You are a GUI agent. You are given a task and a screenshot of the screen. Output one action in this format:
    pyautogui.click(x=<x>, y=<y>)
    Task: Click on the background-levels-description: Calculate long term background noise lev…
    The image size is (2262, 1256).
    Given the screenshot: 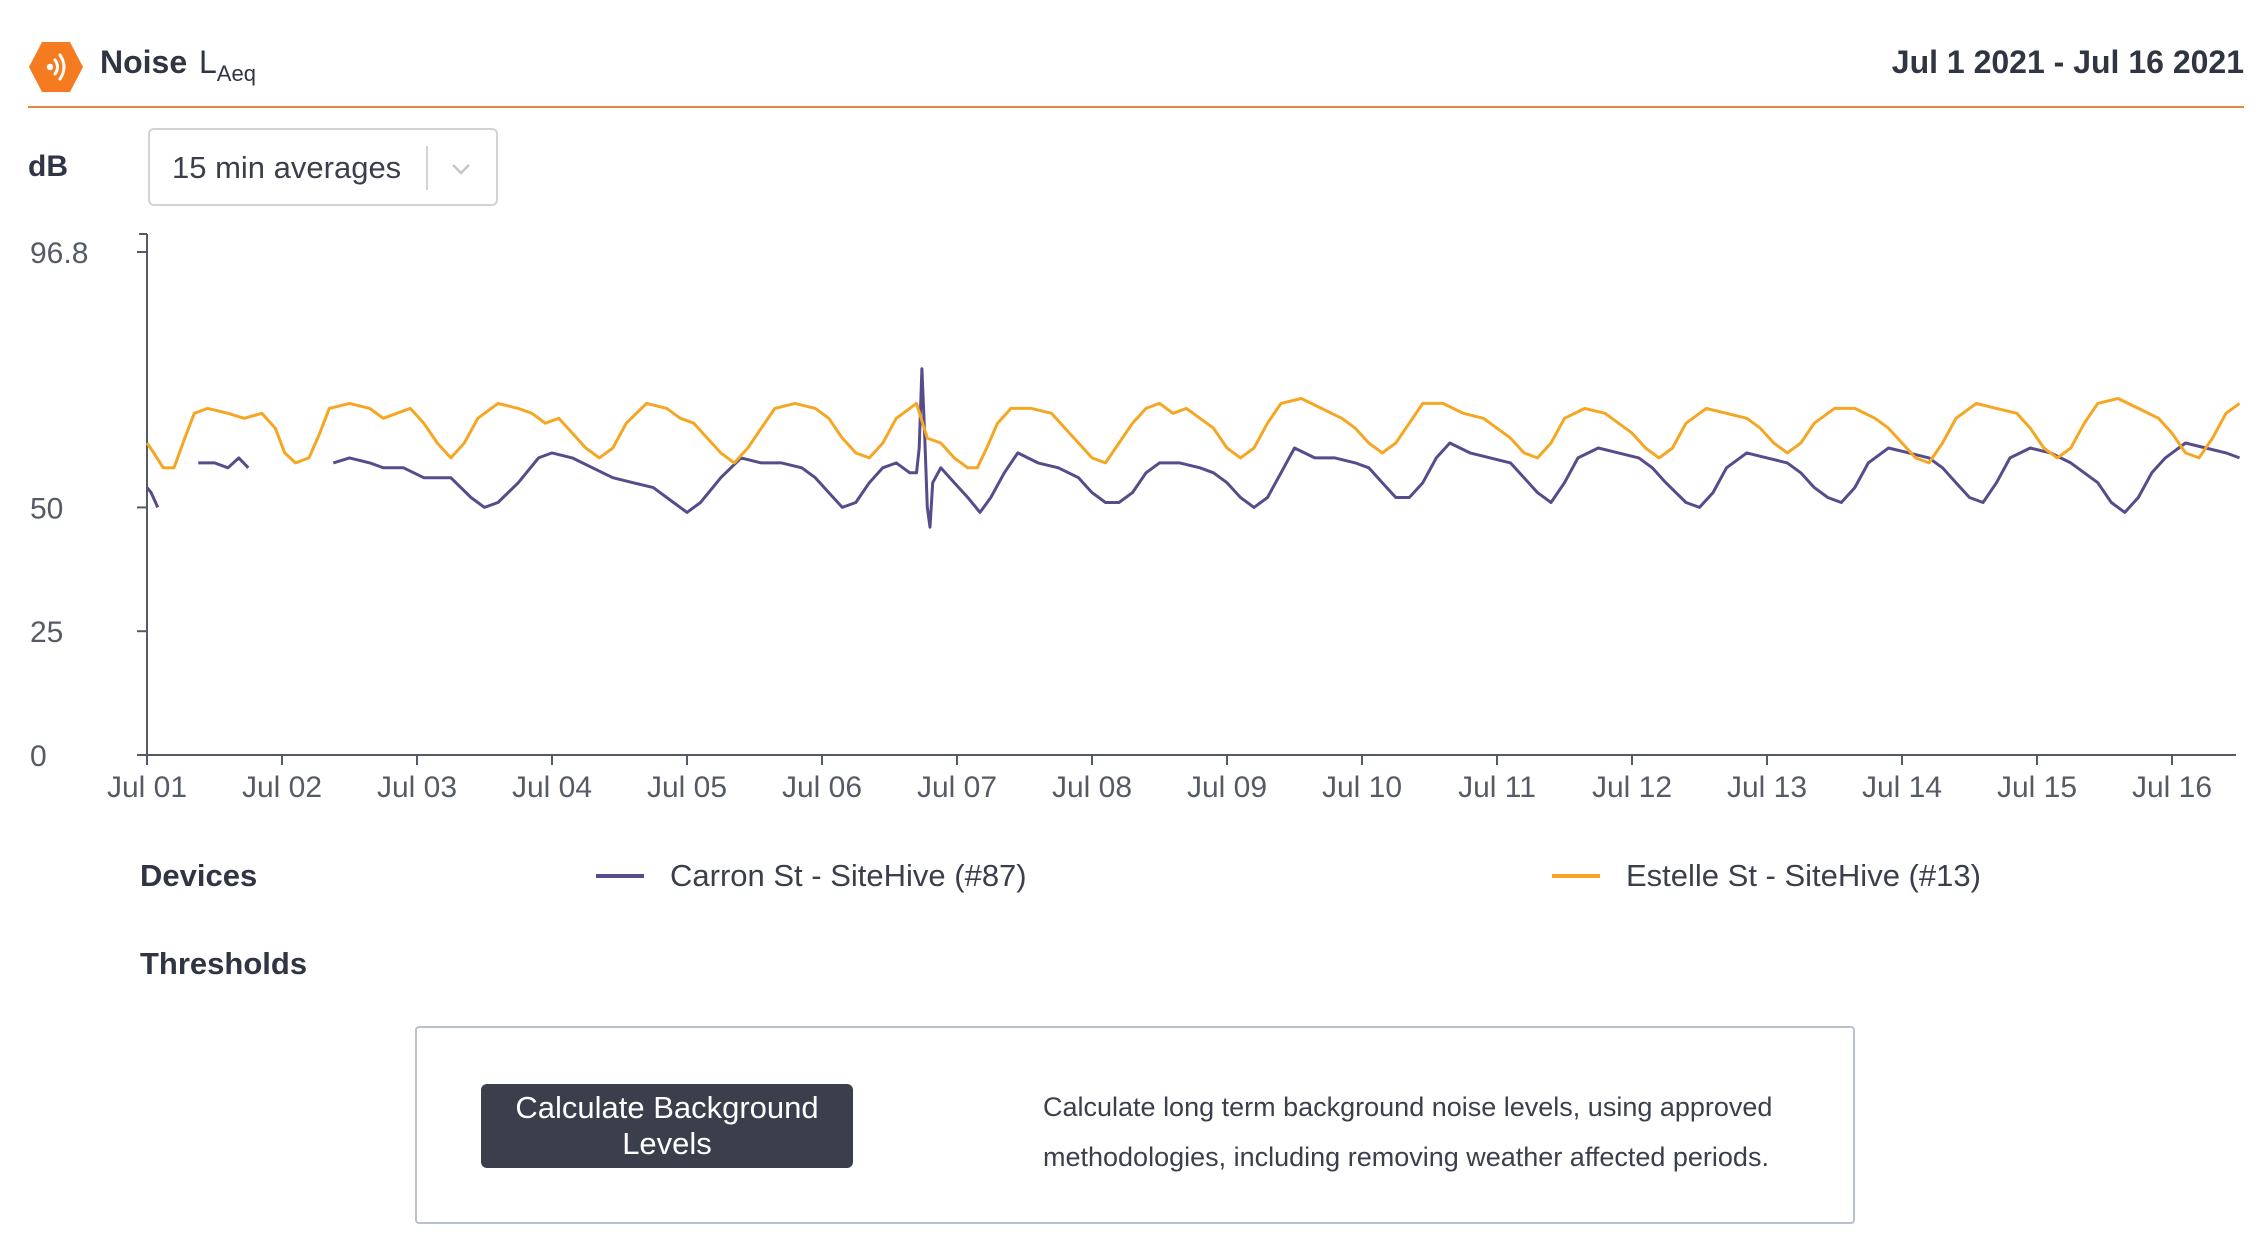 What is the action you would take?
    pyautogui.click(x=1433, y=1132)
    